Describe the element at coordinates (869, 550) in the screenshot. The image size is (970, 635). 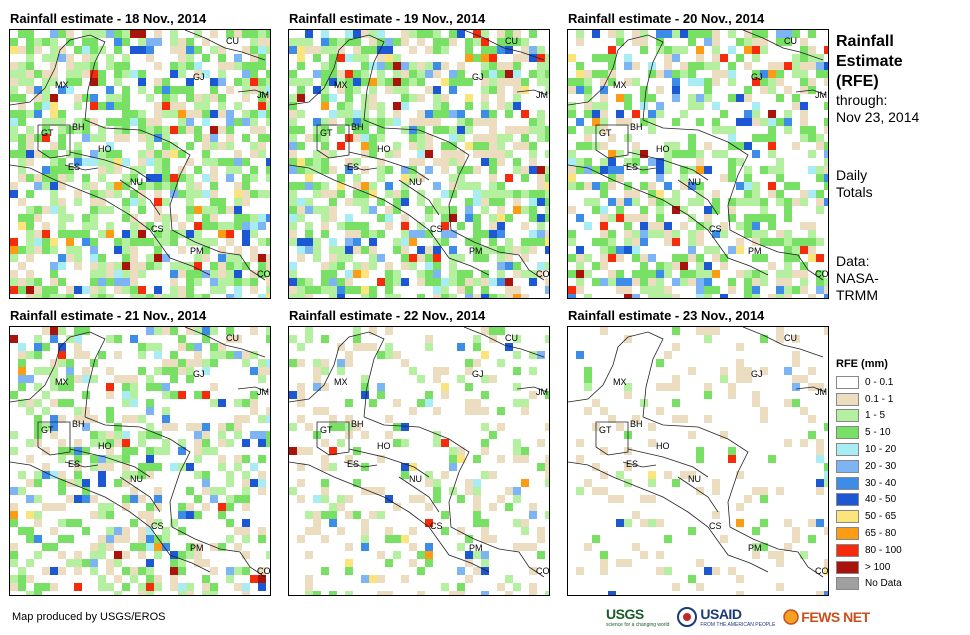
I see `legend-item: 80 - 100` at that location.